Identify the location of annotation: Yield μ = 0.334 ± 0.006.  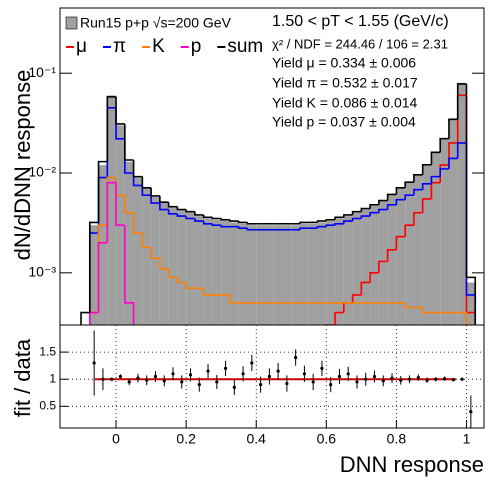
(344, 63).